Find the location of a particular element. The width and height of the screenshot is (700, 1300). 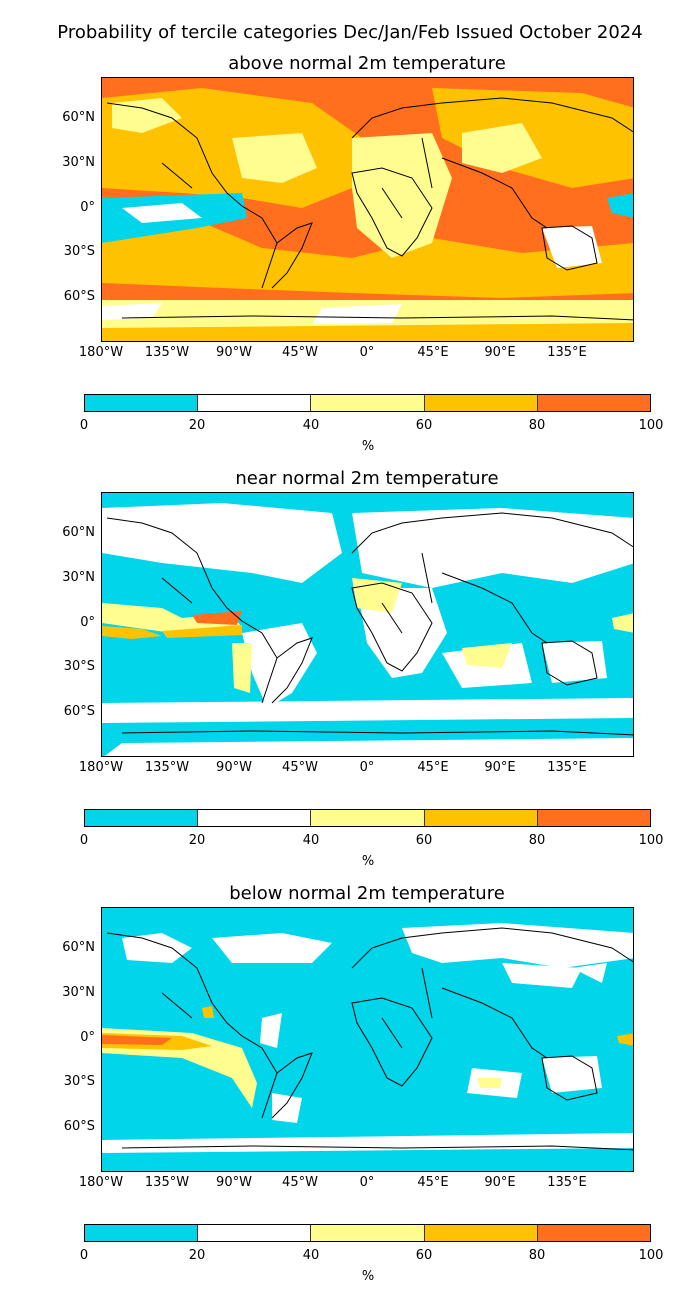

colorbar-above-normal is located at coordinates (367, 403).